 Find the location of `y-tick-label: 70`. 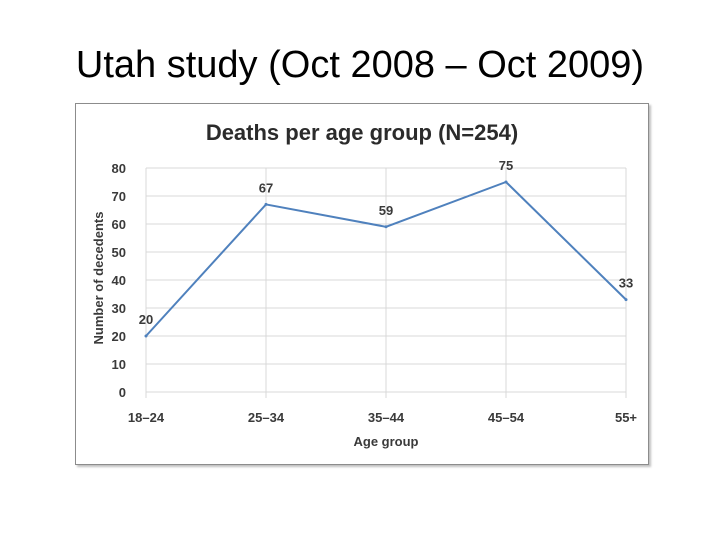

y-tick-label: 70 is located at coordinates (119, 196).